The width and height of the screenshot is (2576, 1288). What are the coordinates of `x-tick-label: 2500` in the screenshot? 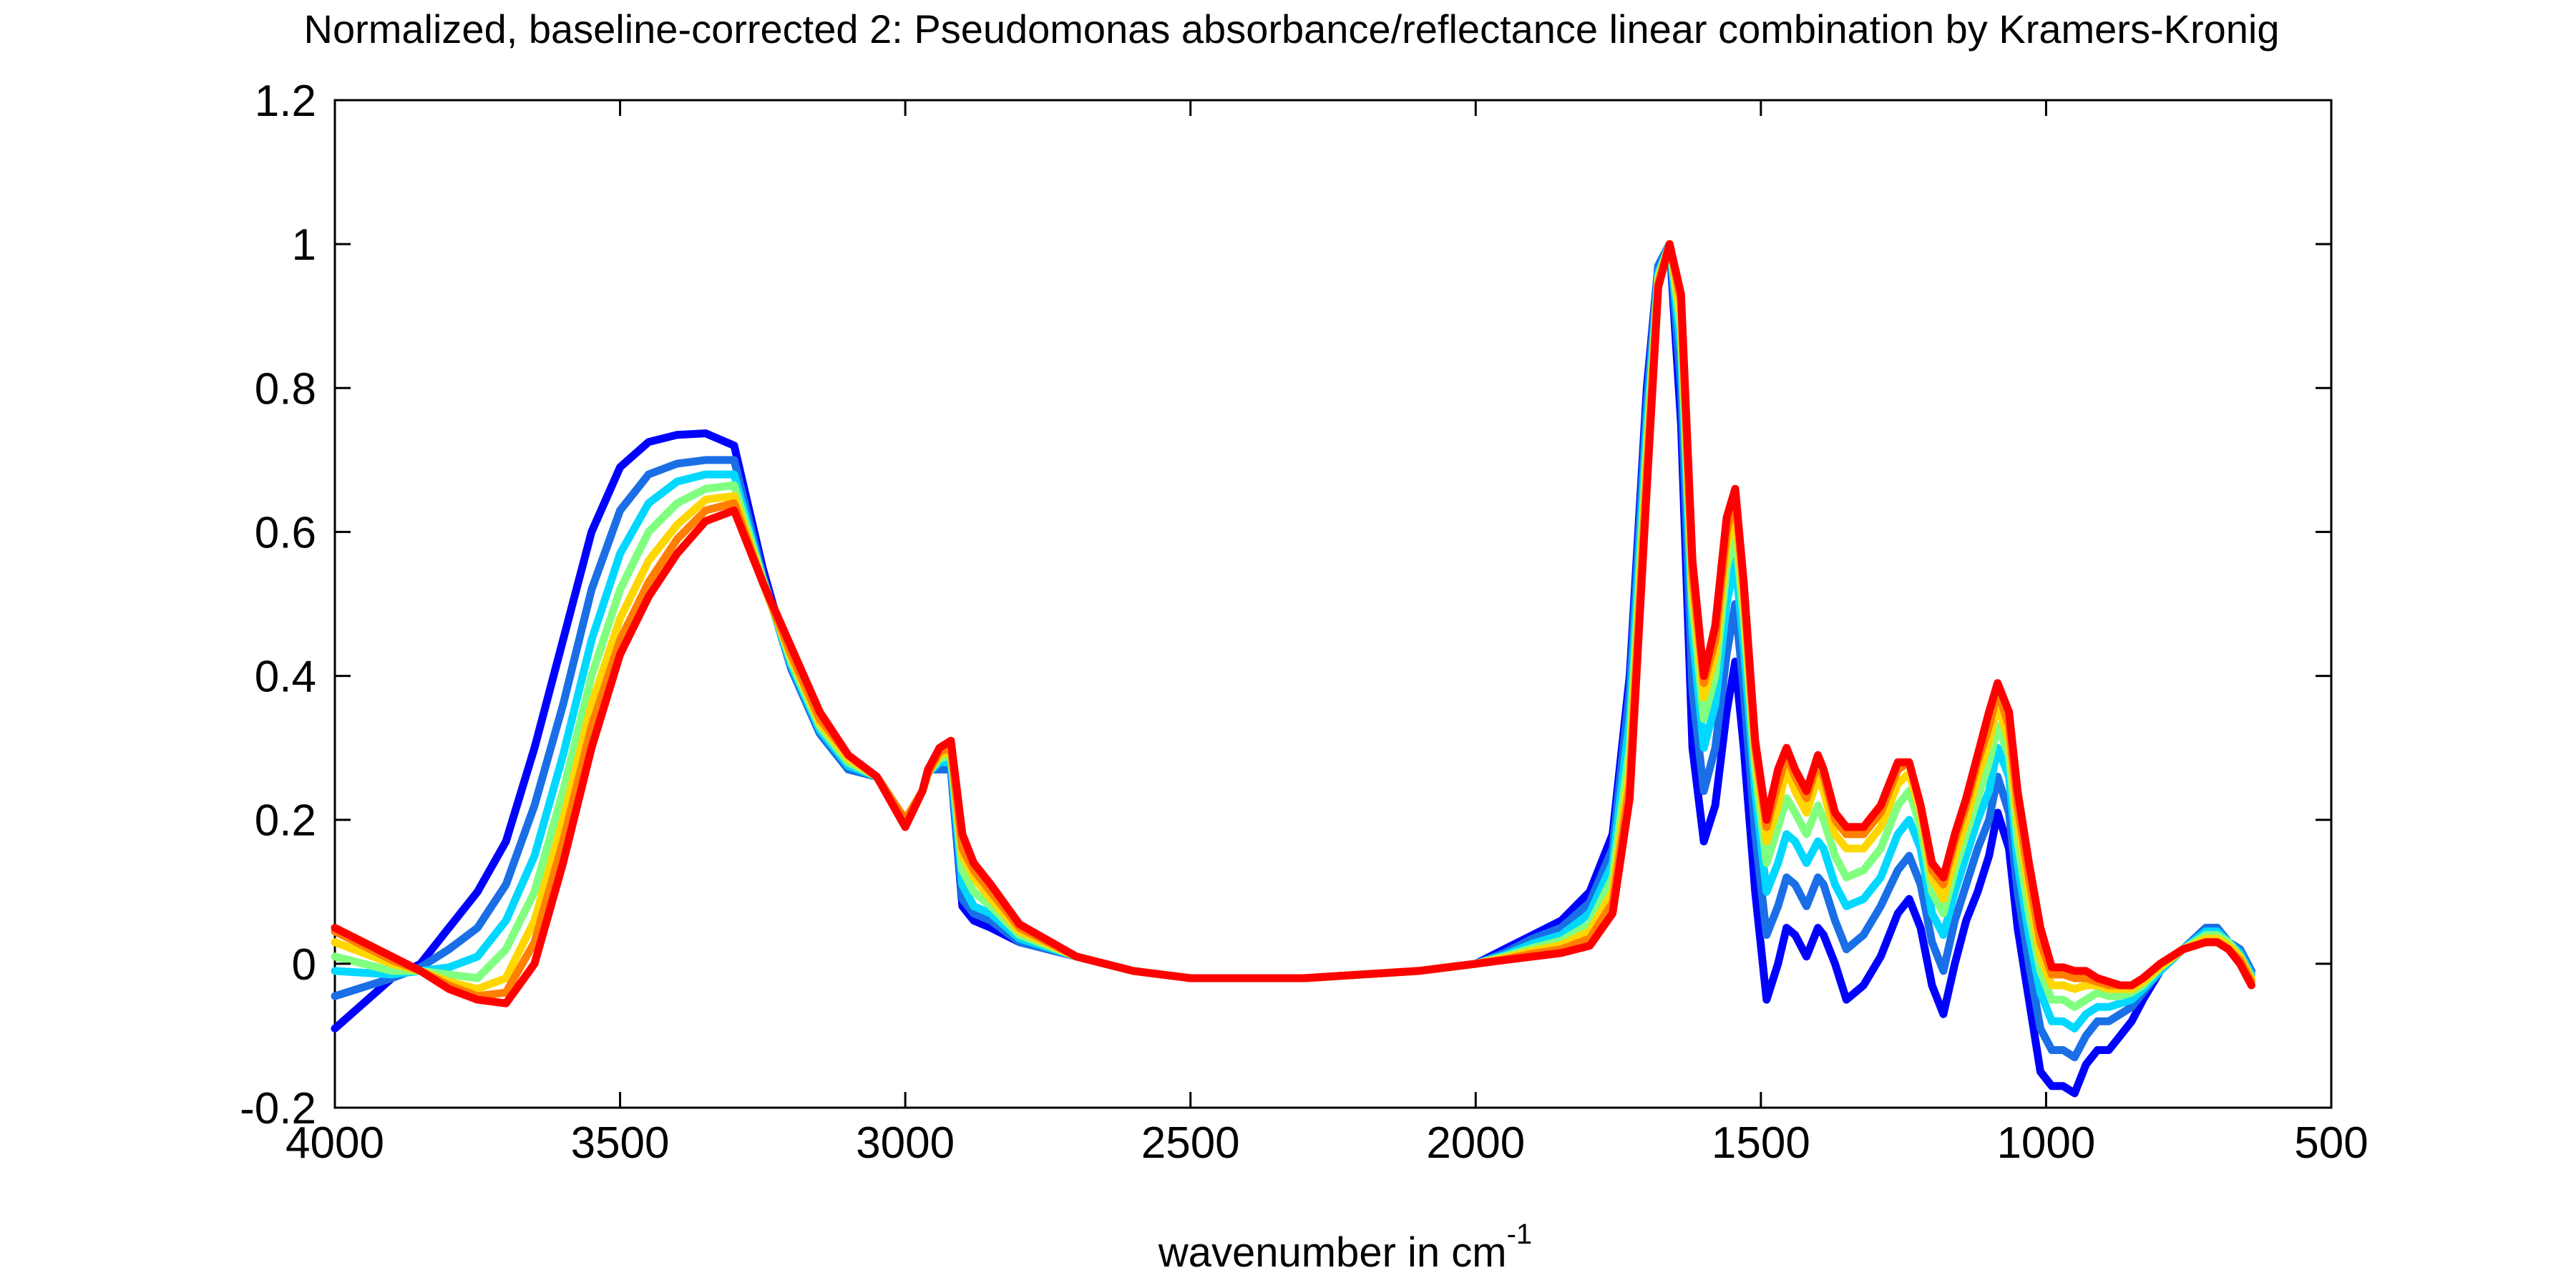 It's located at (1190, 1143).